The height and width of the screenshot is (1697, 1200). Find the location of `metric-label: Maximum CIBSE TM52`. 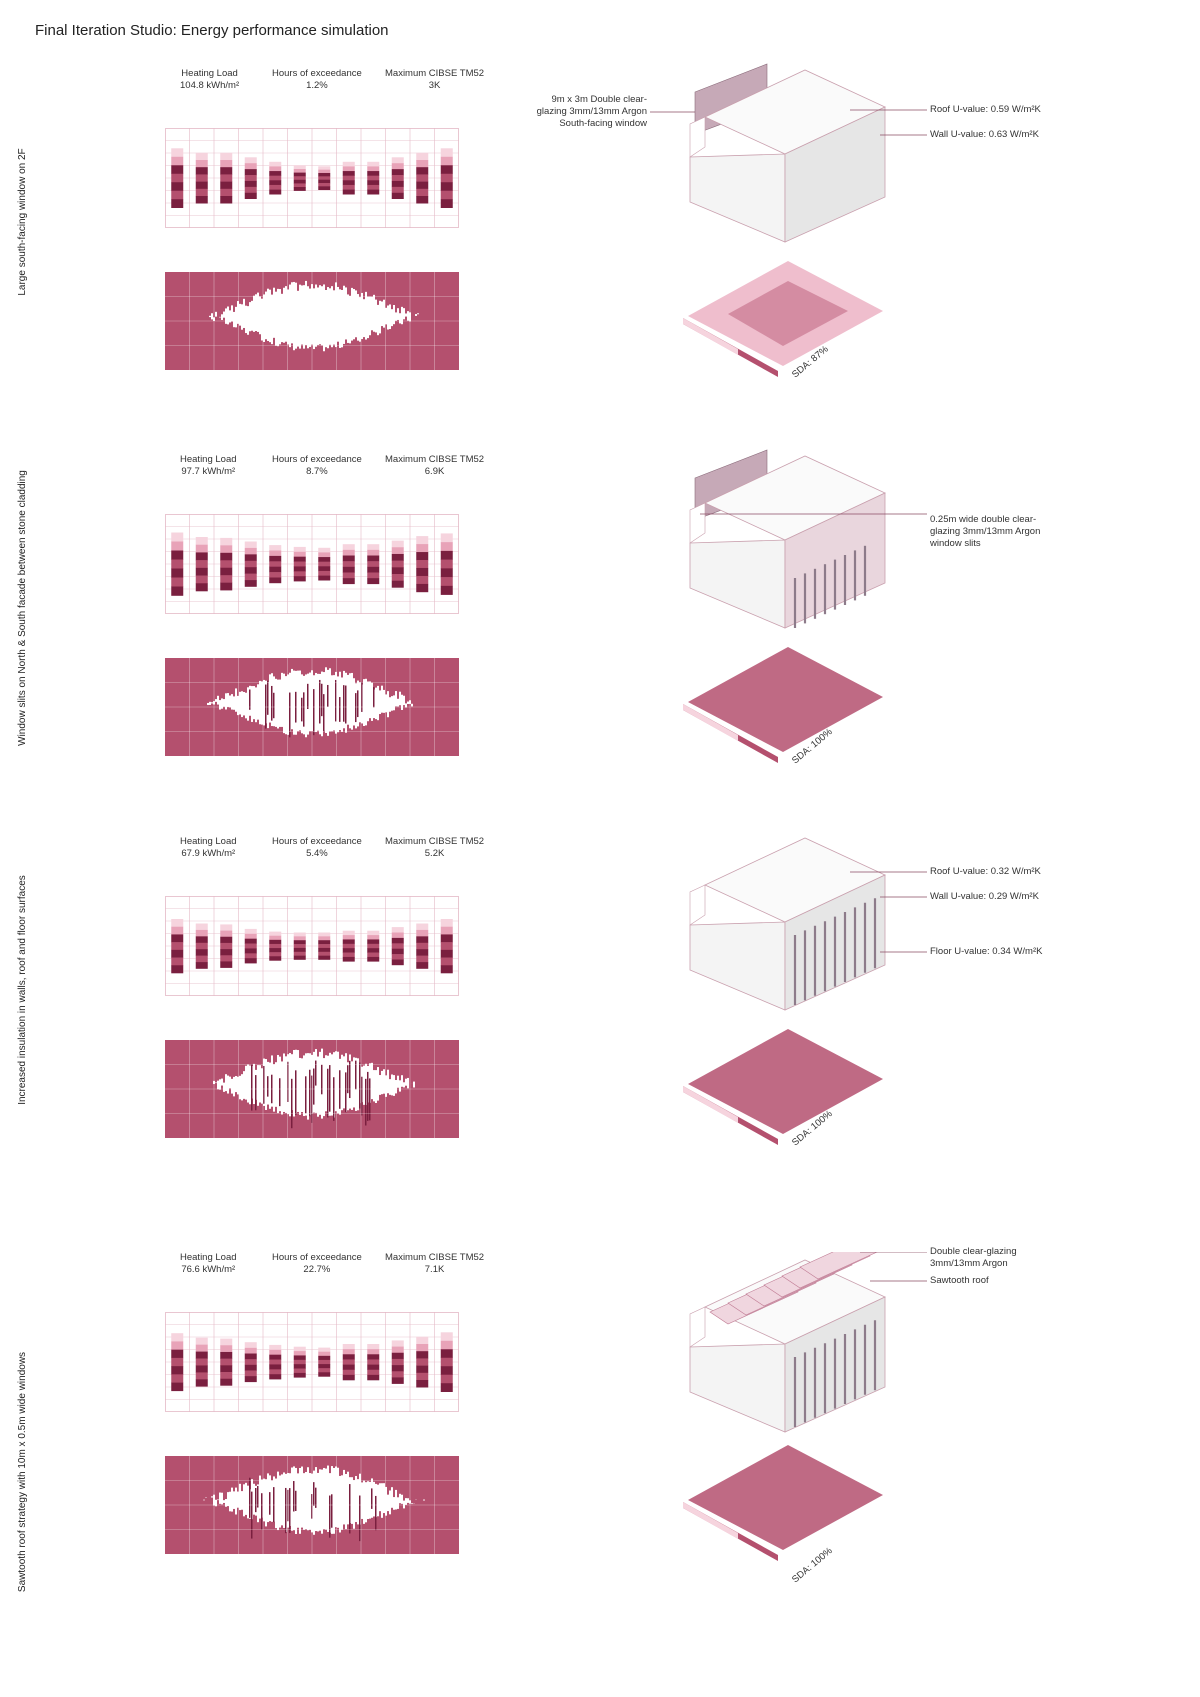

metric-label: Maximum CIBSE TM52 is located at coordinates (435, 1257).